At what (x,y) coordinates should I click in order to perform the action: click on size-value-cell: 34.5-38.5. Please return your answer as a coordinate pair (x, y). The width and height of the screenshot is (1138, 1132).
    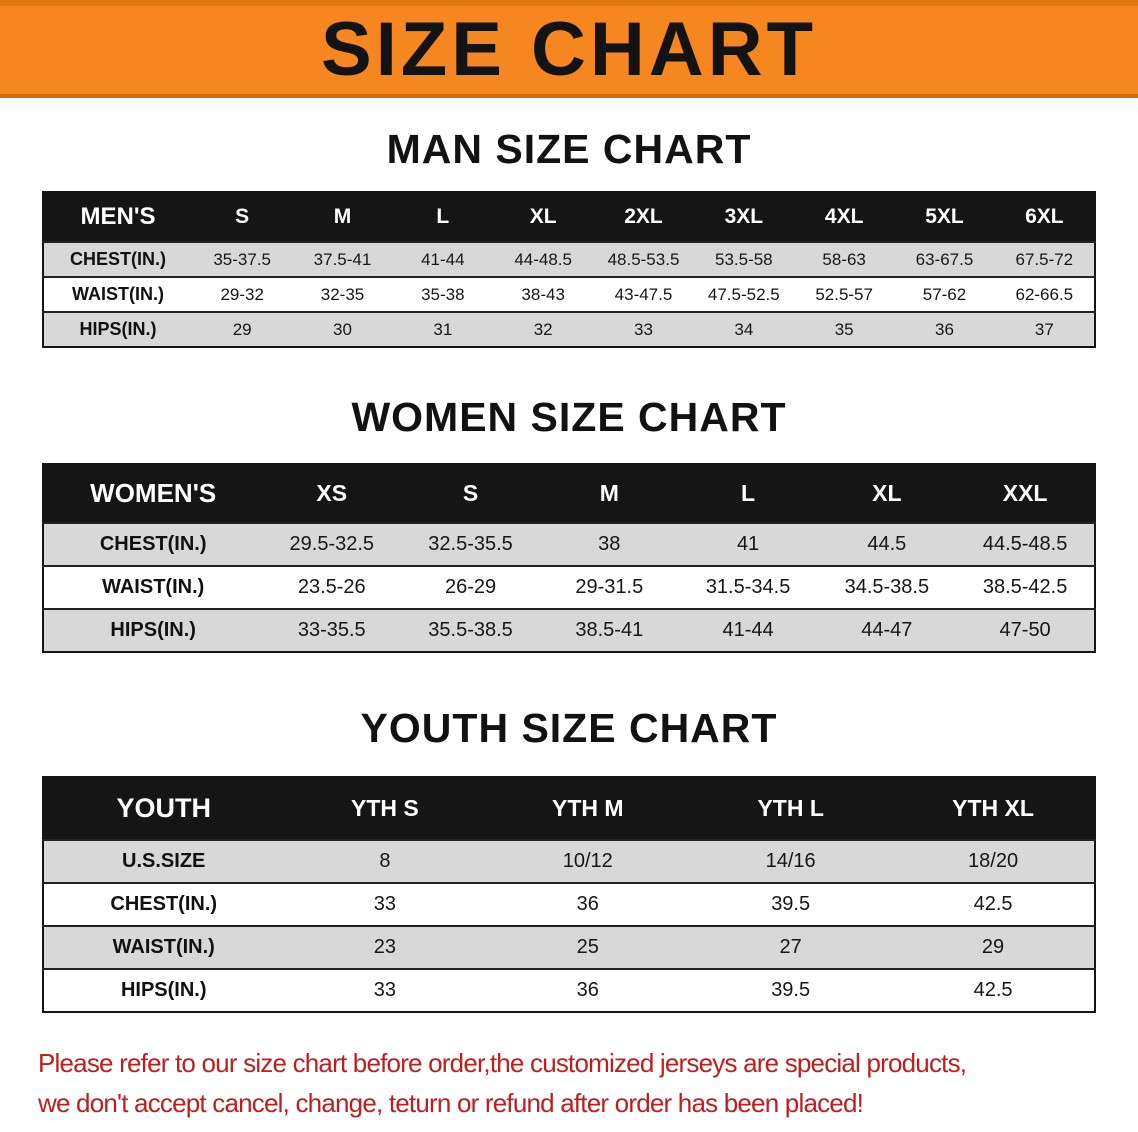
    Looking at the image, I should click on (887, 587).